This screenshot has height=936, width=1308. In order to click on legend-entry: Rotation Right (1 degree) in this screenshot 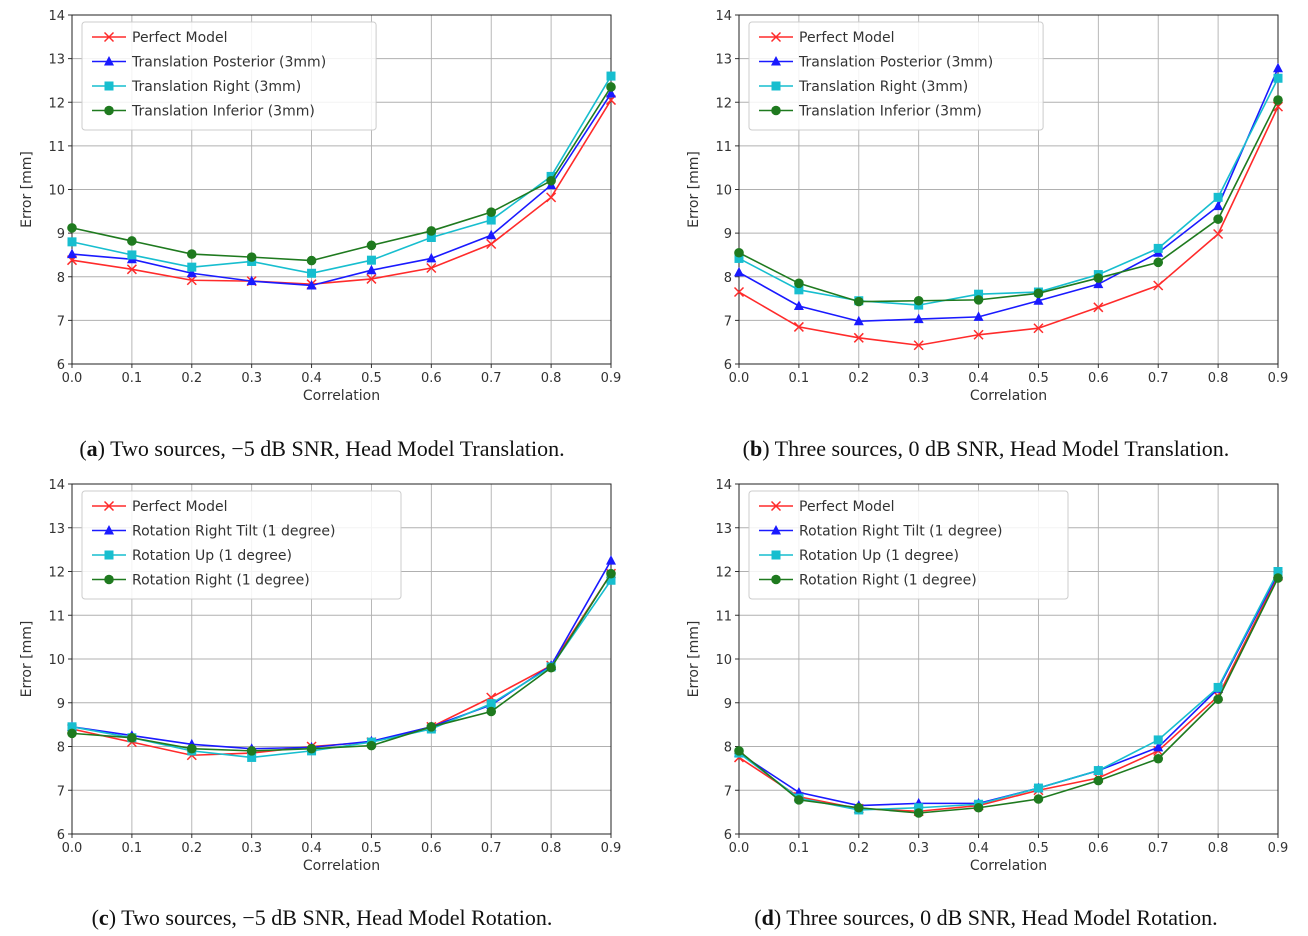, I will do `click(201, 581)`.